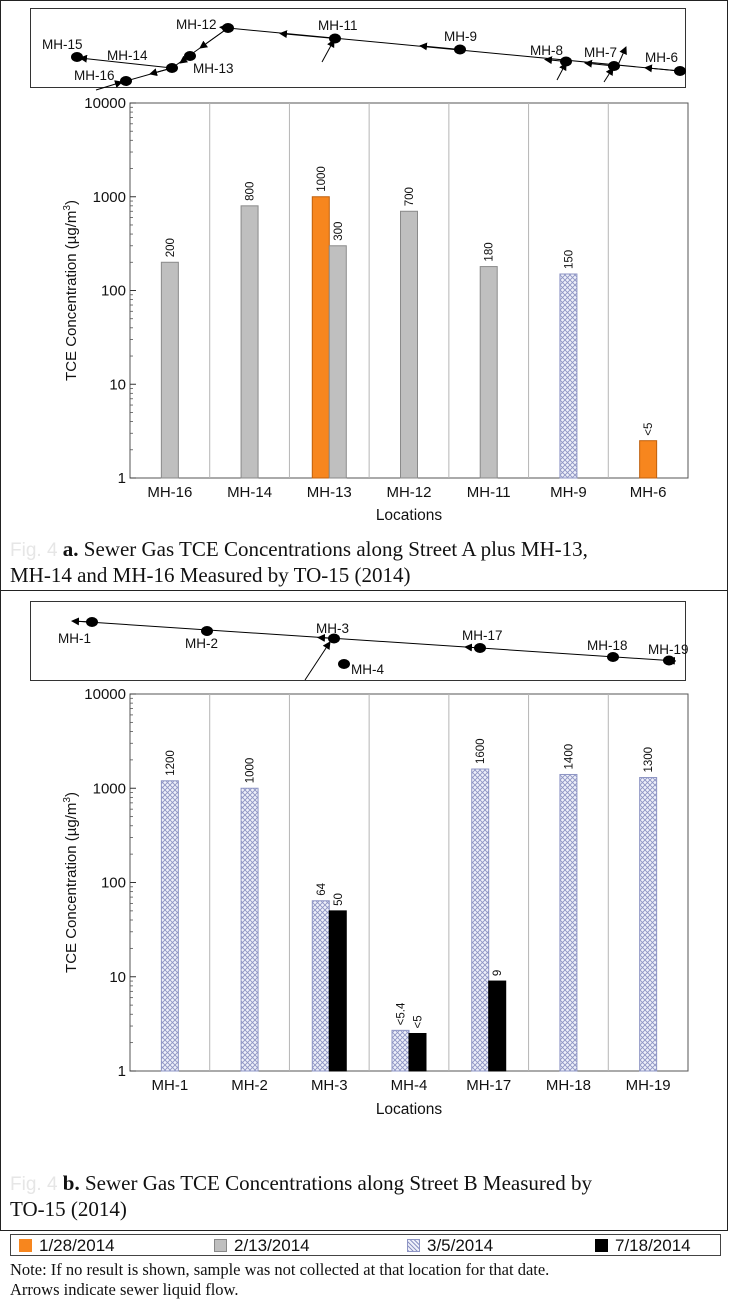 Image resolution: width=729 pixels, height=1309 pixels. Describe the element at coordinates (170, 1085) in the screenshot. I see `x-tick-label: MH-1` at that location.